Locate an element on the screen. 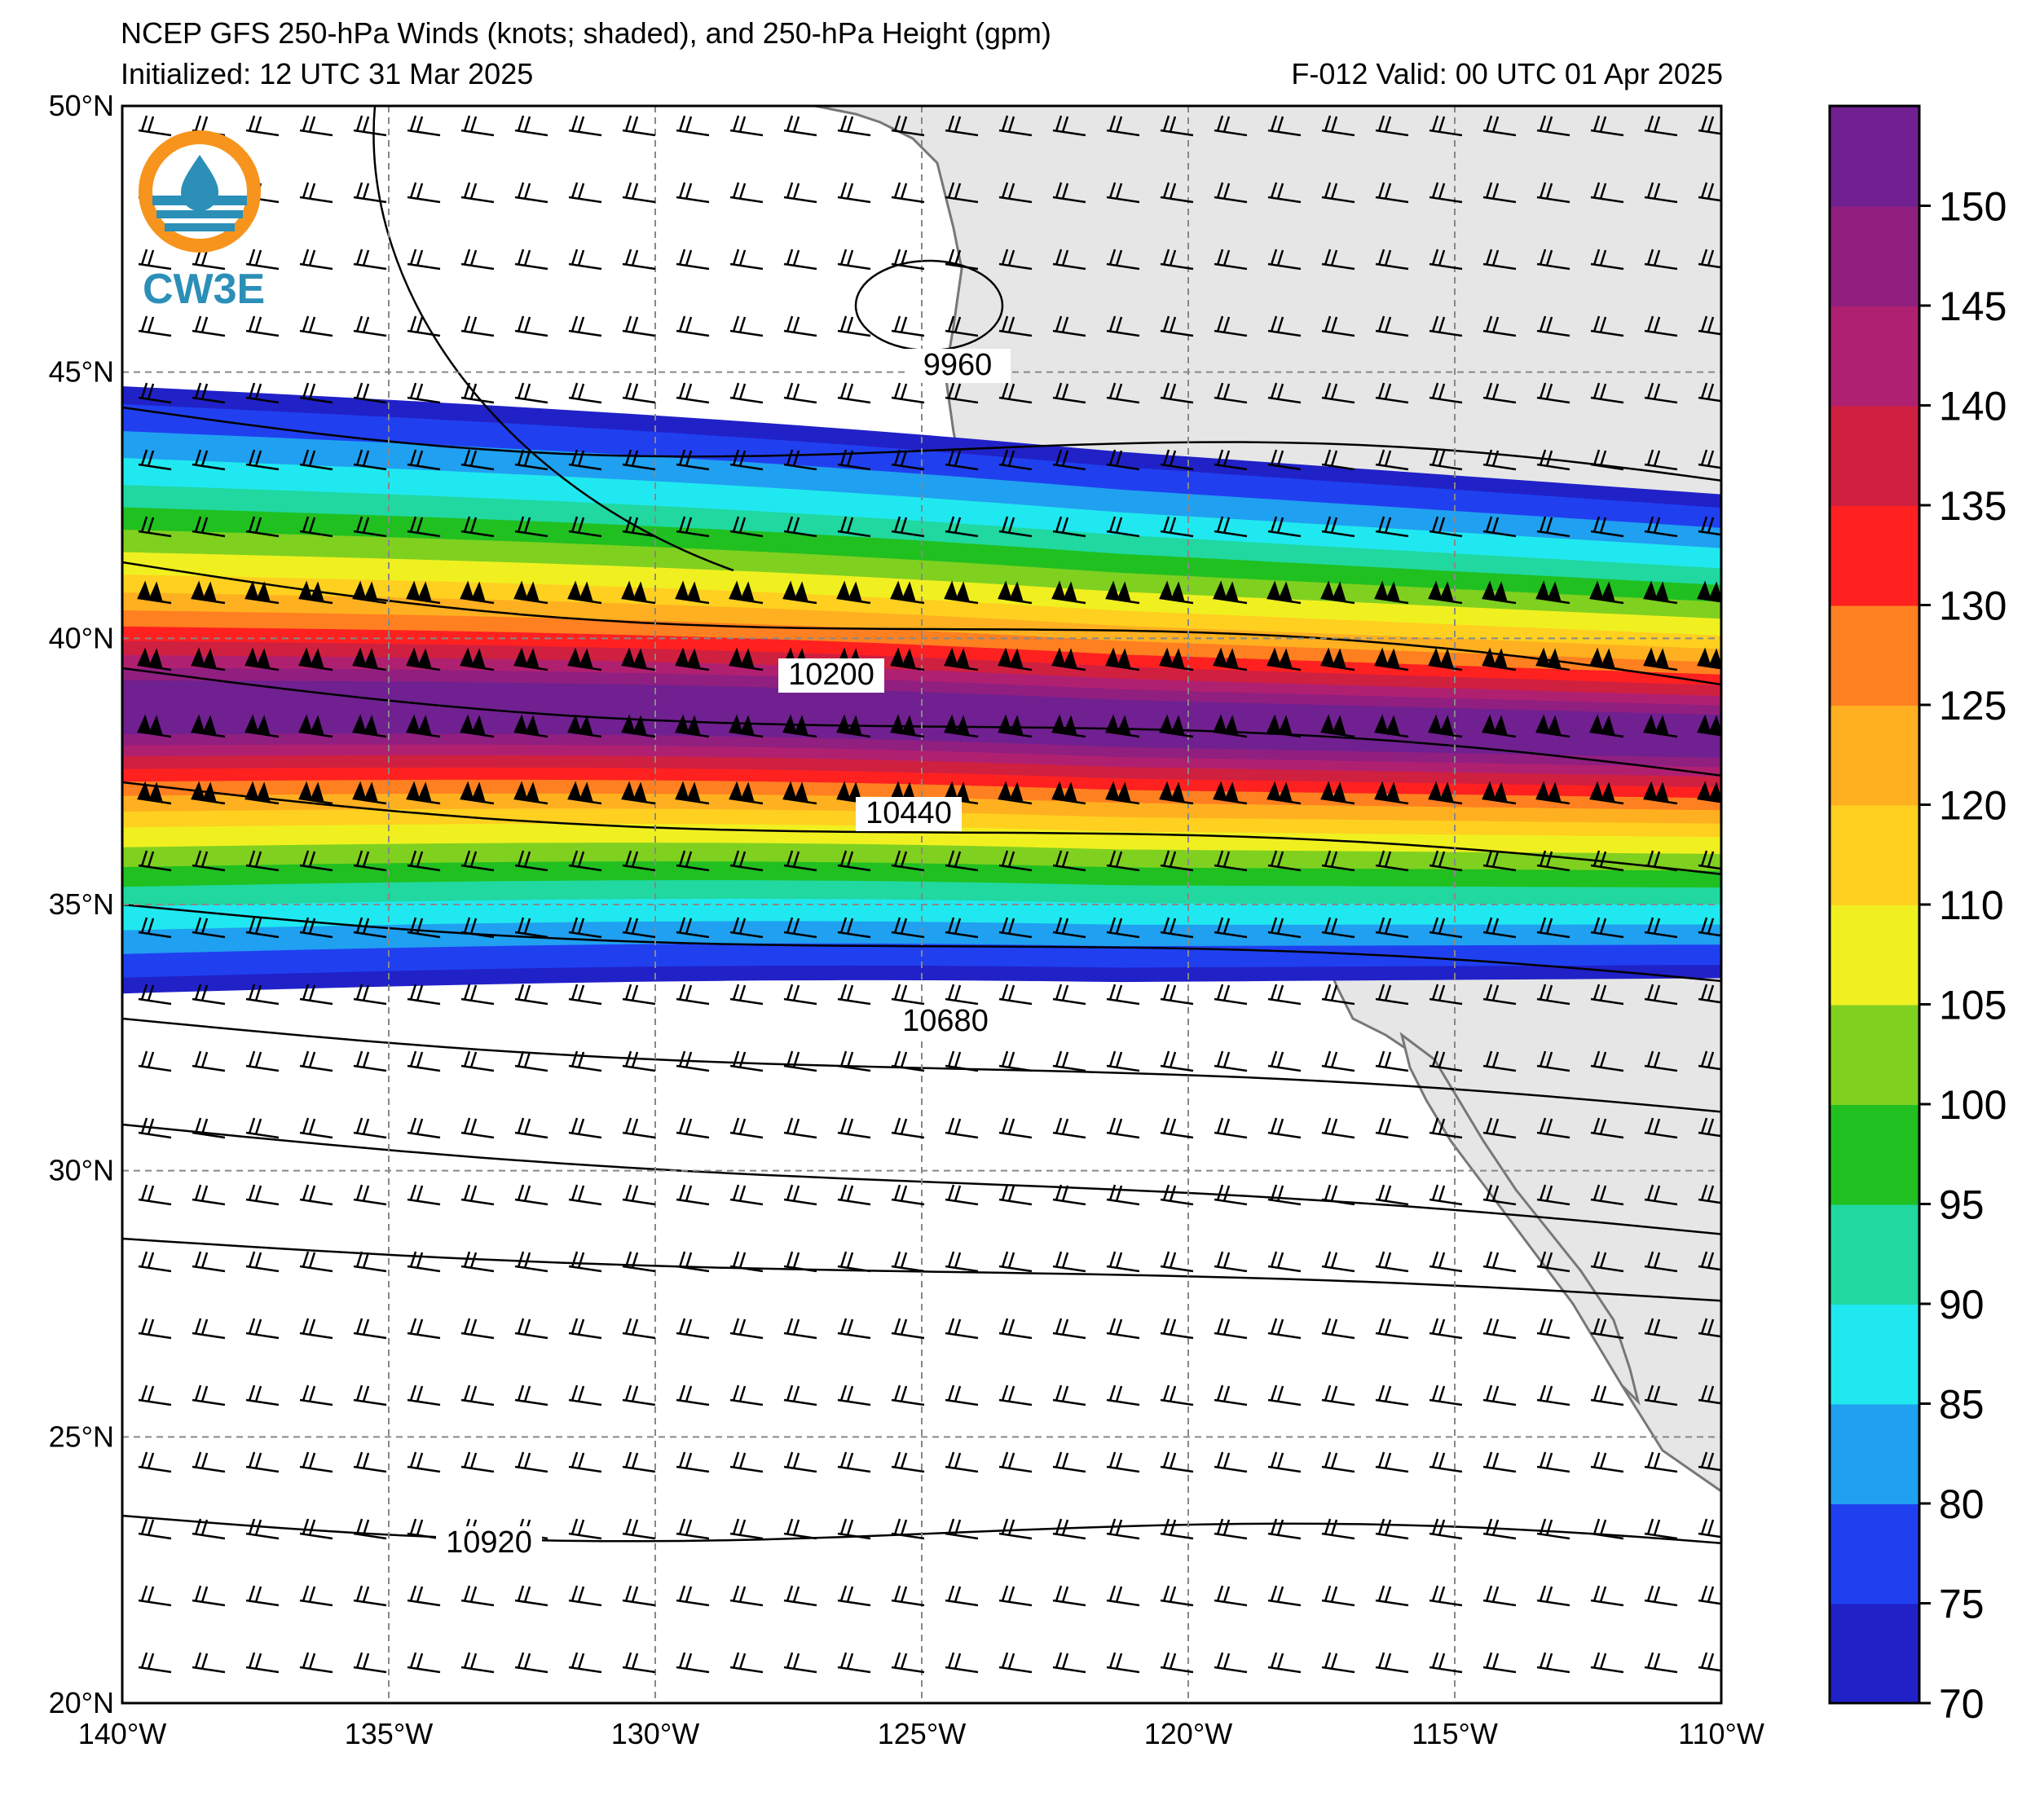  colorbar-tick-label: 150 is located at coordinates (1973, 207).